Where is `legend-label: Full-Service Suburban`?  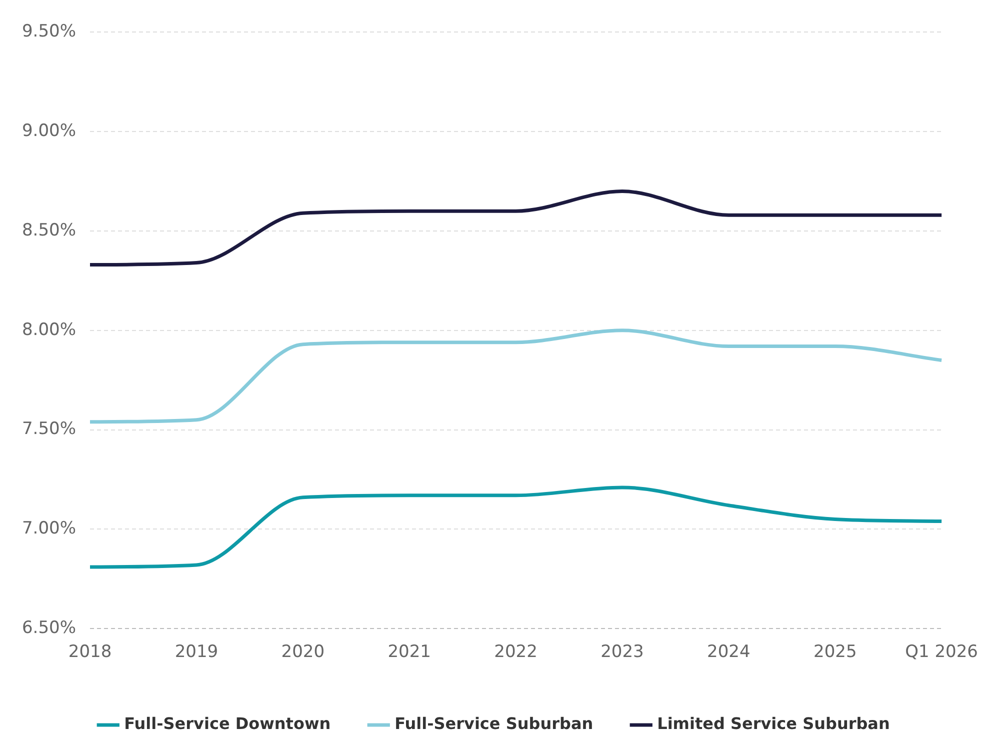
legend-label: Full-Service Suburban is located at coordinates (494, 724).